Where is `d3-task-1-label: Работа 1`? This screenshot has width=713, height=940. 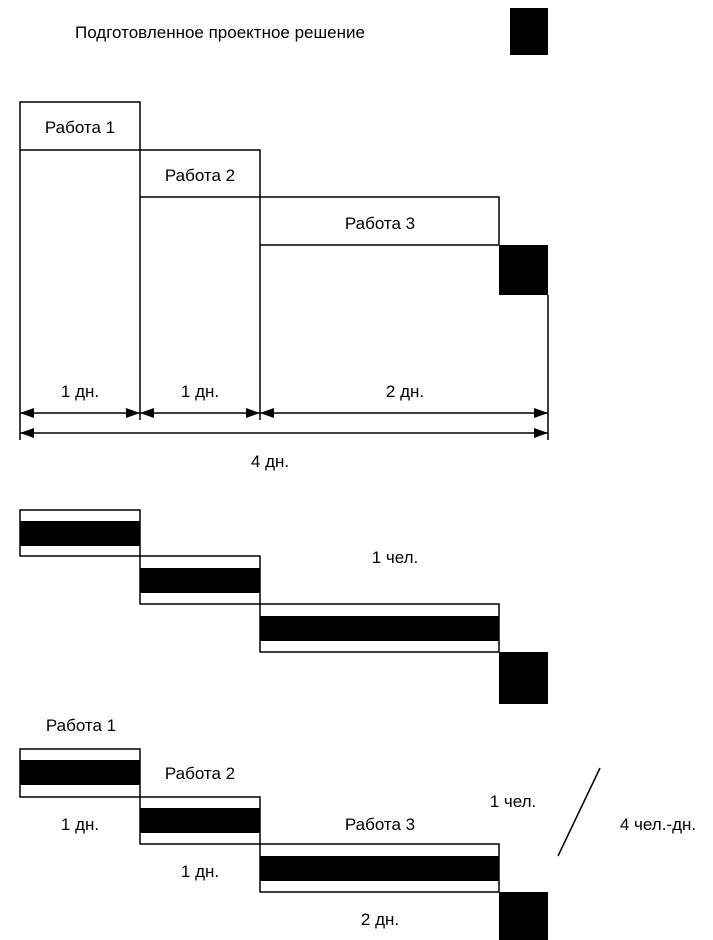 d3-task-1-label: Работа 1 is located at coordinates (81, 725).